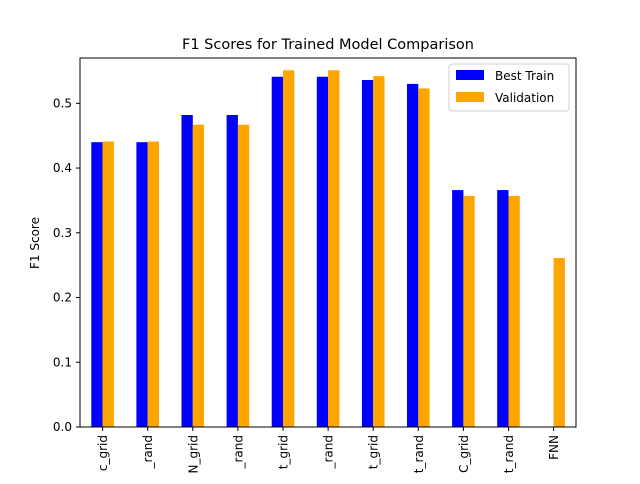 The width and height of the screenshot is (640, 484). I want to click on y-axis-label: F1 Score, so click(35, 243).